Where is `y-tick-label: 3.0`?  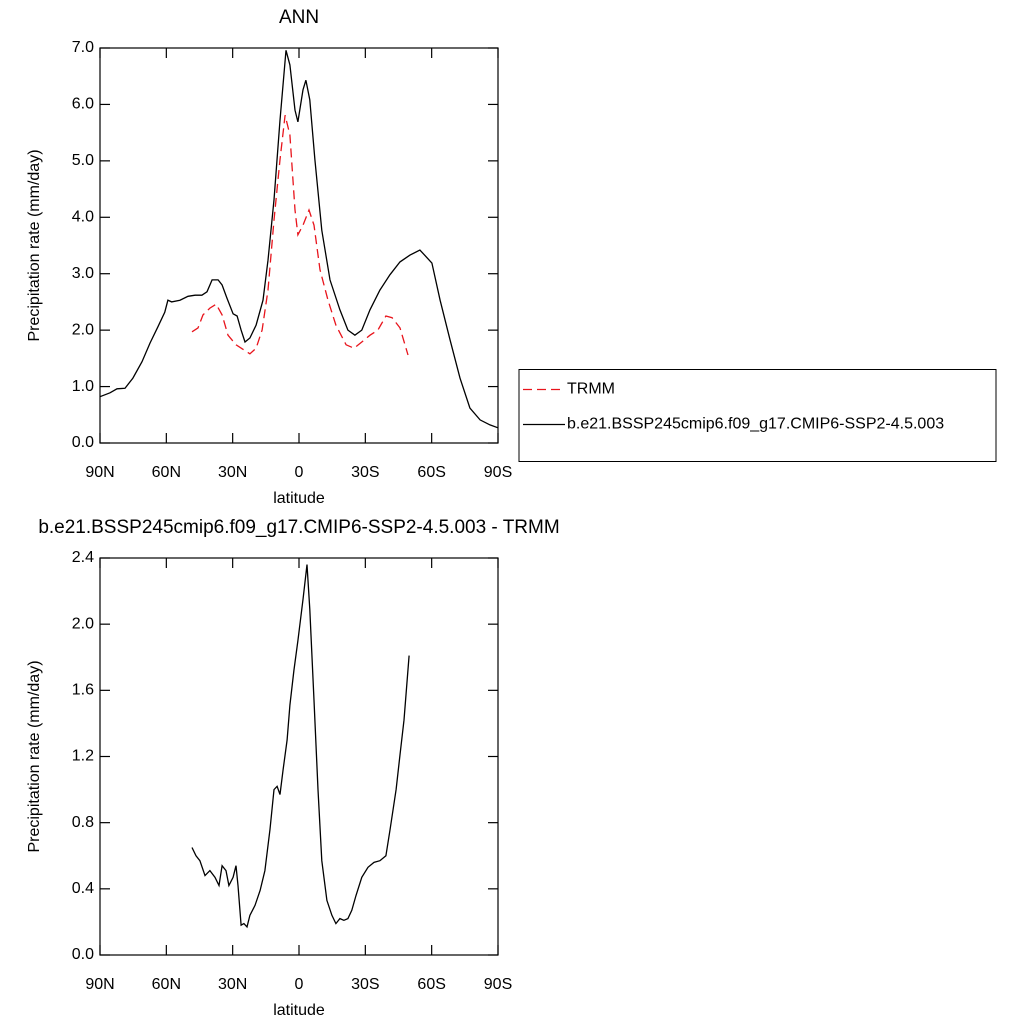
y-tick-label: 3.0 is located at coordinates (83, 273).